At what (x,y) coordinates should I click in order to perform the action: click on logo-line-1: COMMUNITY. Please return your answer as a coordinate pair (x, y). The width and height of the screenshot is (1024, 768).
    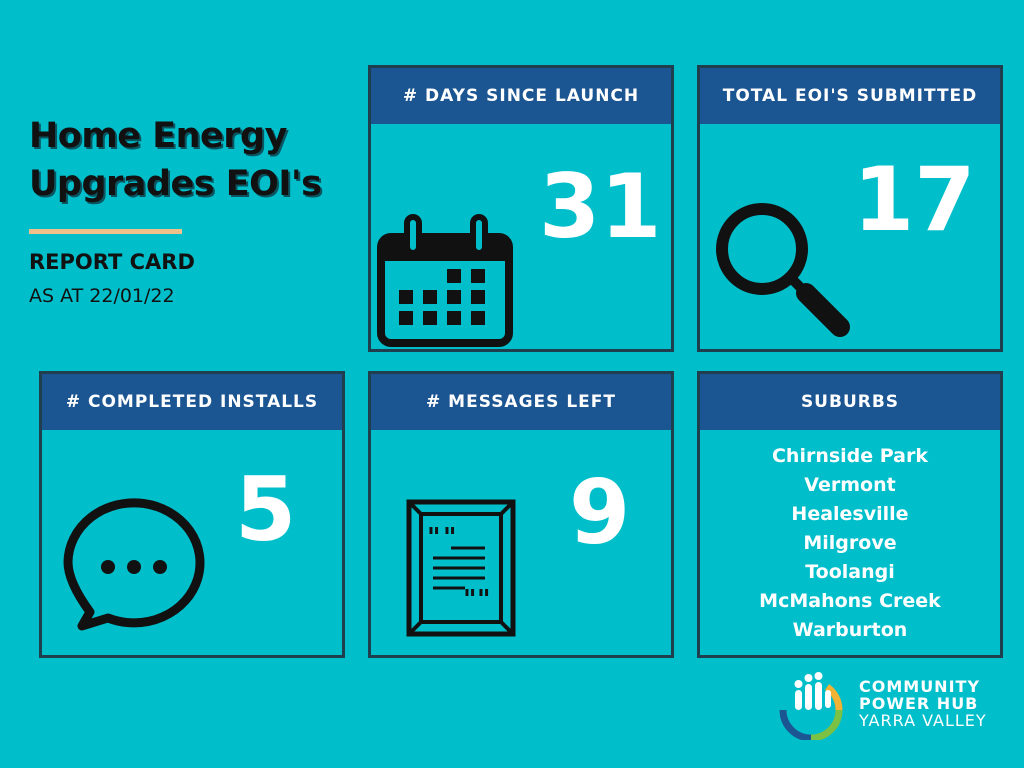
    Looking at the image, I should click on (920, 686).